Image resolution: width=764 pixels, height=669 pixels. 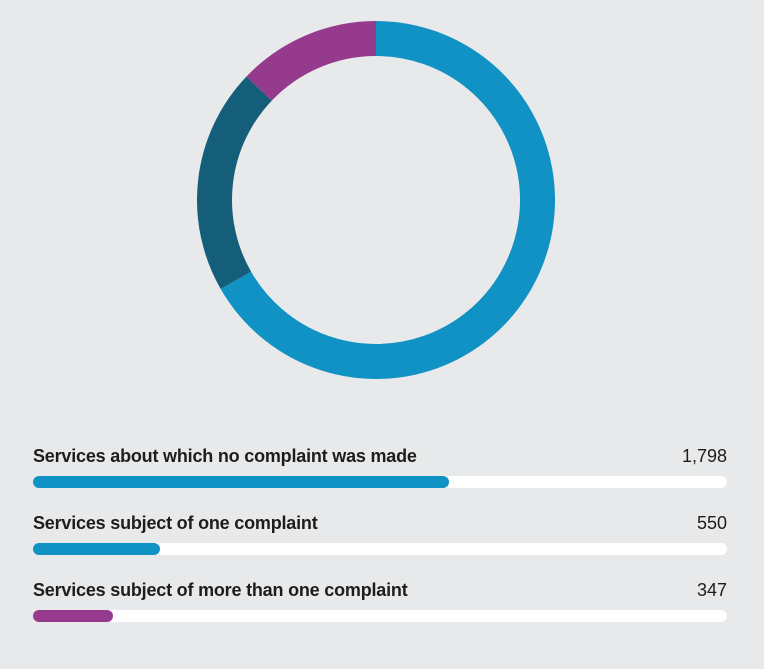 I want to click on category-value: 550, so click(x=711, y=523).